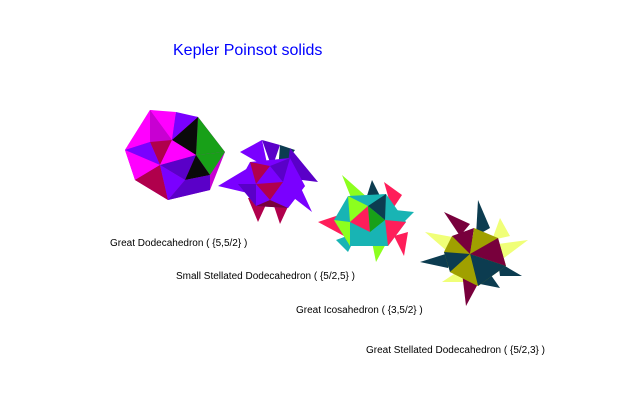  What do you see at coordinates (455, 350) in the screenshot?
I see `caption-great-stellated-dodecahedron: Great Stellated Dodecahedron ( {5/2,3} )` at bounding box center [455, 350].